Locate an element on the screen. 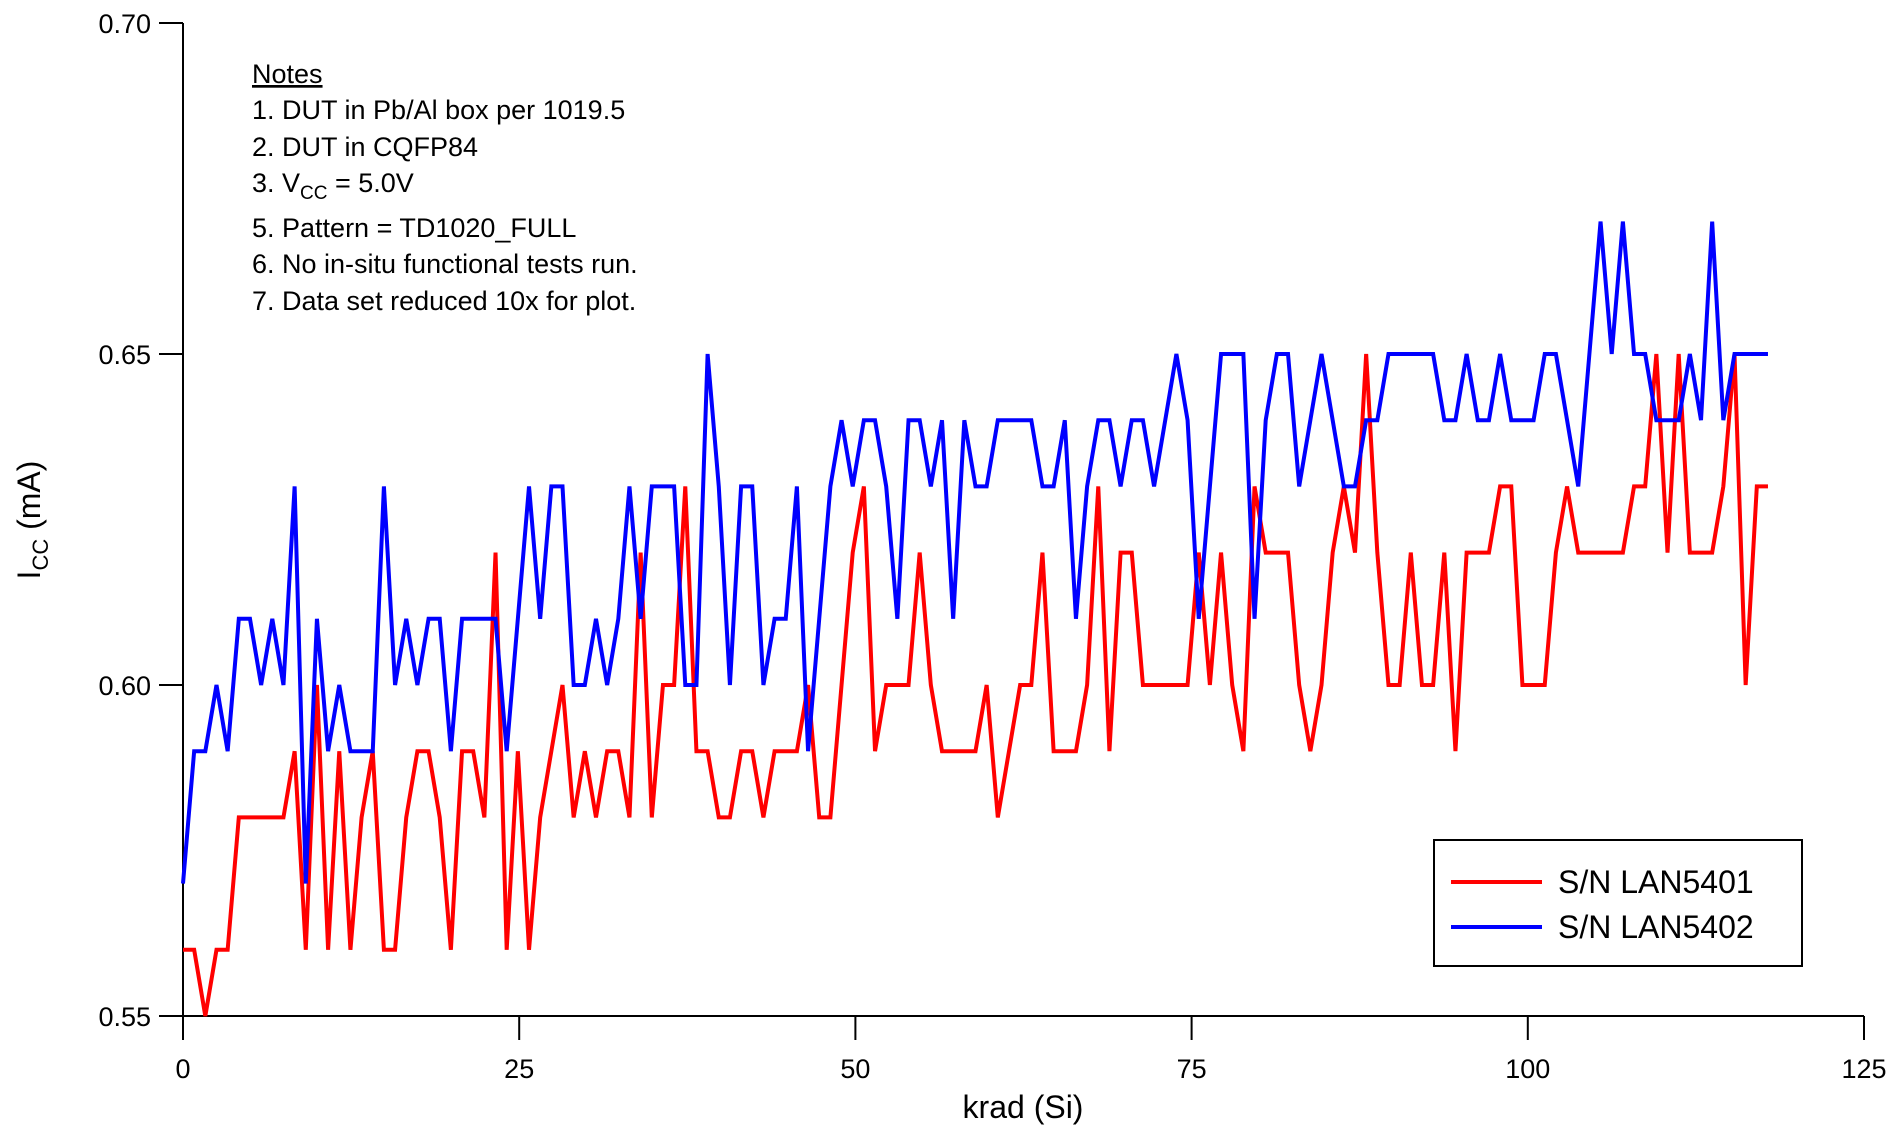 Image resolution: width=1902 pixels, height=1136 pixels. legend-label: S/N LAN5402 is located at coordinates (1656, 927).